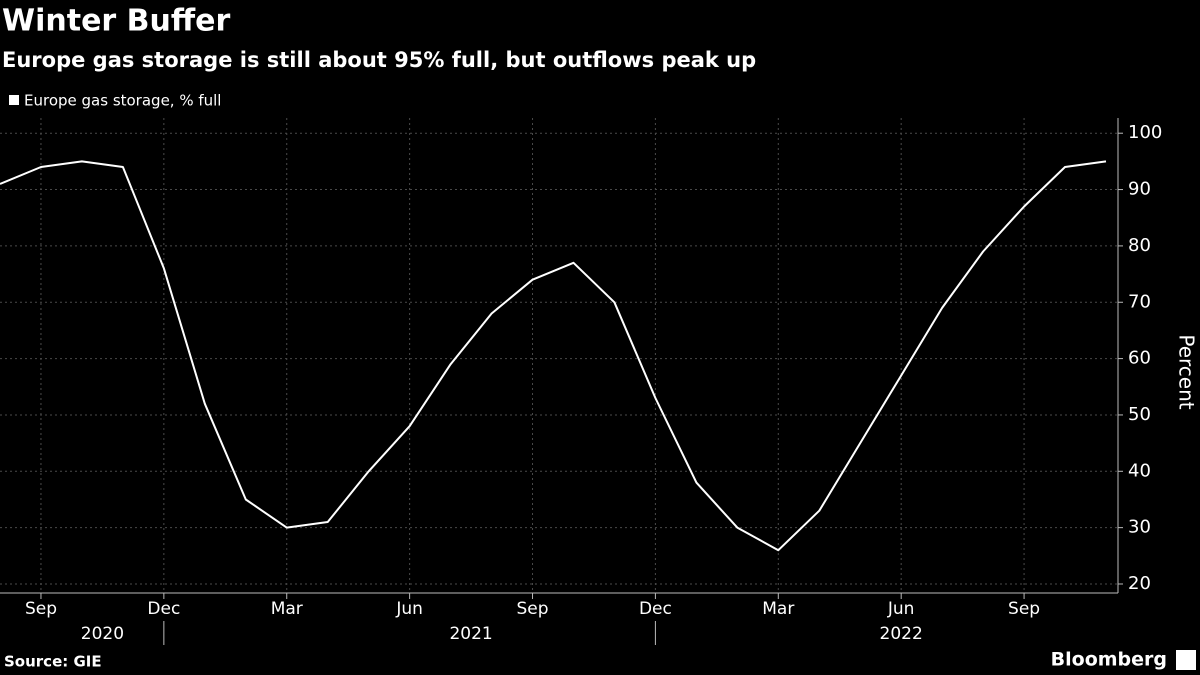  I want to click on y-tick-label: 70, so click(1139, 301).